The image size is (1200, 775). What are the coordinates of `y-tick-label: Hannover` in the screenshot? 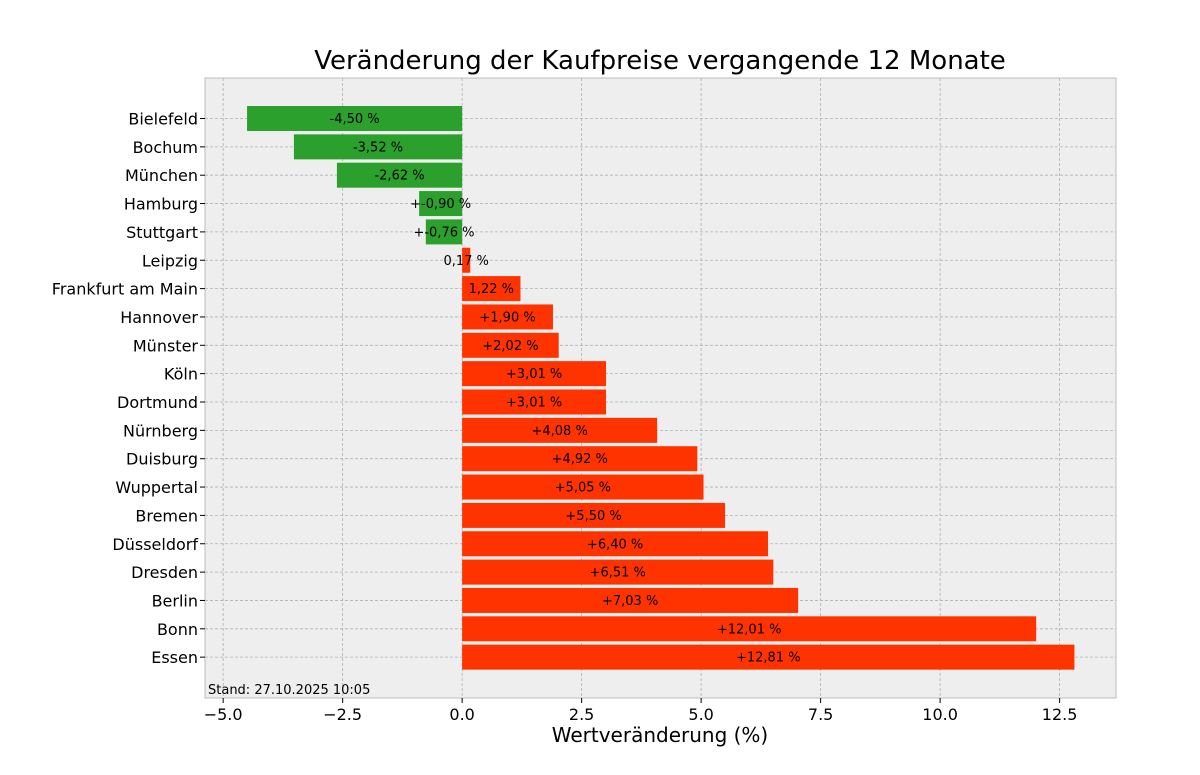 It's located at (159, 317).